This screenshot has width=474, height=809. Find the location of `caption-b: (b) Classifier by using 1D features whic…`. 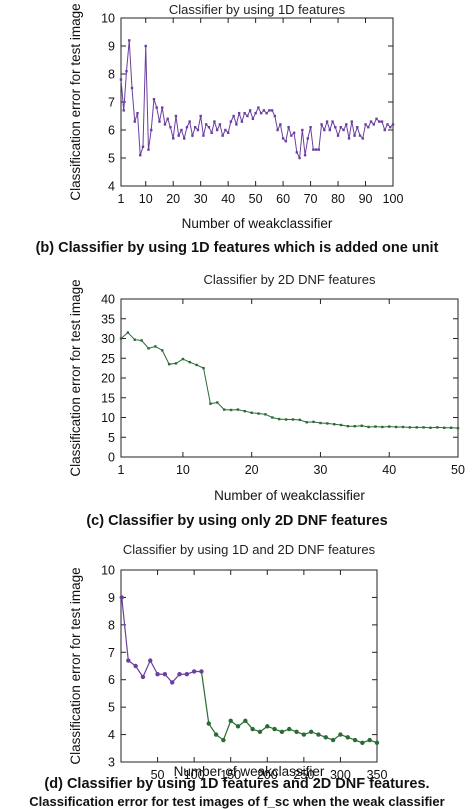

caption-b: (b) Classifier by using 1D features whic… is located at coordinates (237, 248).